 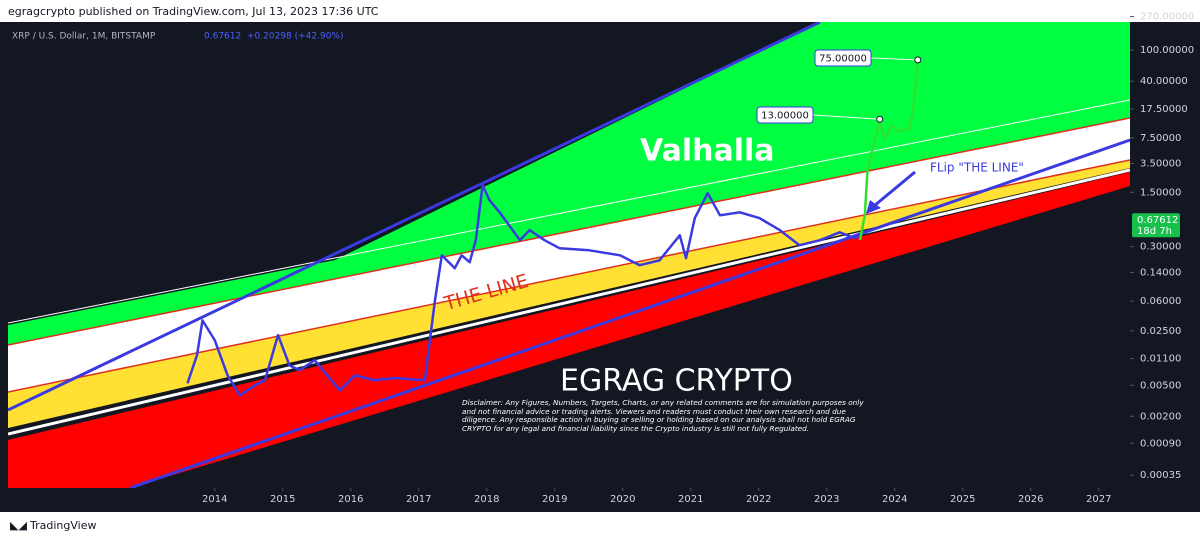 I want to click on x-tick-label: 2021, so click(x=690, y=499).